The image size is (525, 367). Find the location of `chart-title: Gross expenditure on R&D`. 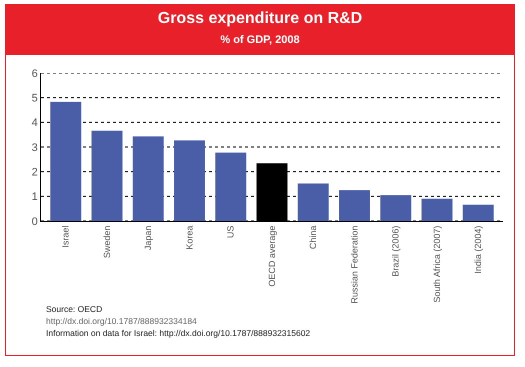

chart-title: Gross expenditure on R&D is located at coordinates (260, 19).